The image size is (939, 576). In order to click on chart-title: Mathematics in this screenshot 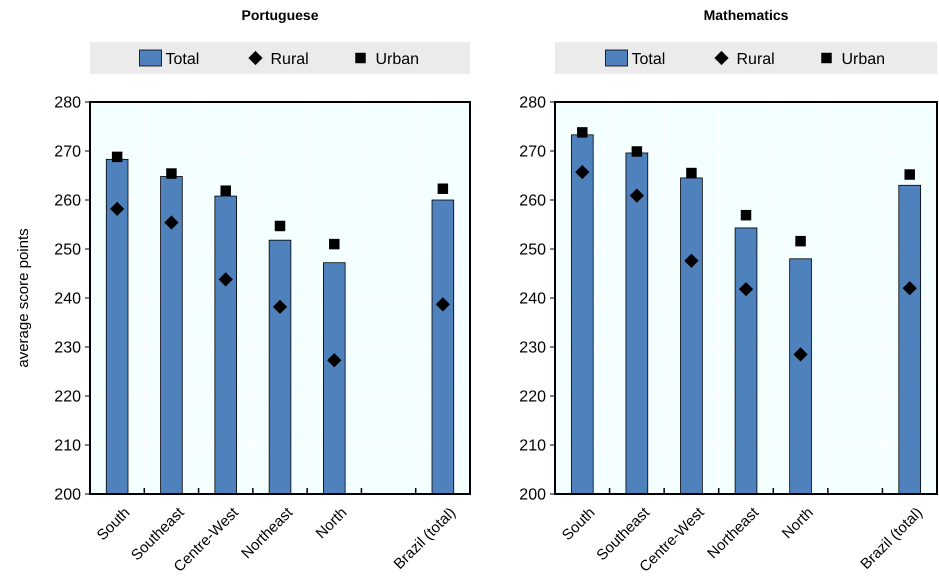, I will do `click(746, 15)`.